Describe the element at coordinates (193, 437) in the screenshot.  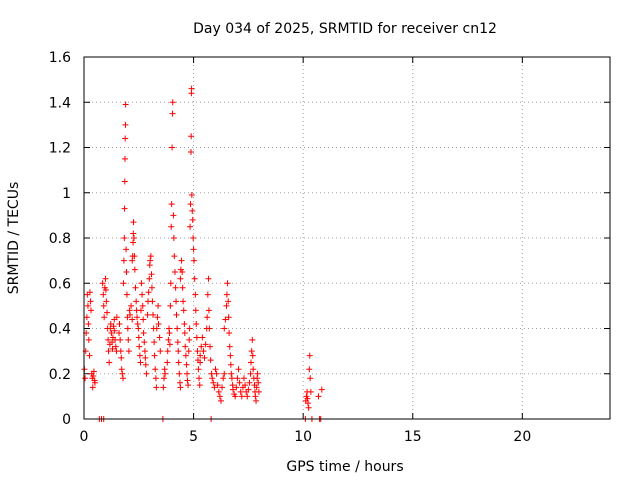
I see `x-tick-label: 5` at that location.